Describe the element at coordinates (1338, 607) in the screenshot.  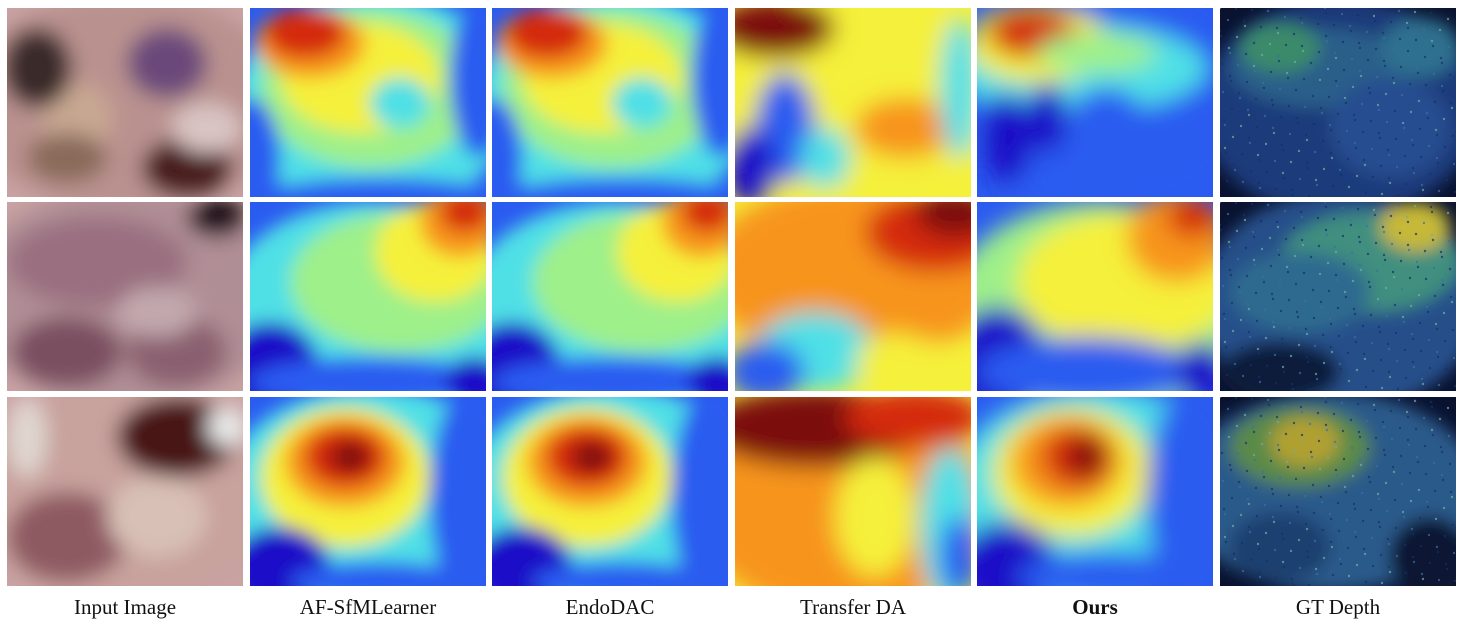
I see `label-gt-depth: GT Depth` at that location.